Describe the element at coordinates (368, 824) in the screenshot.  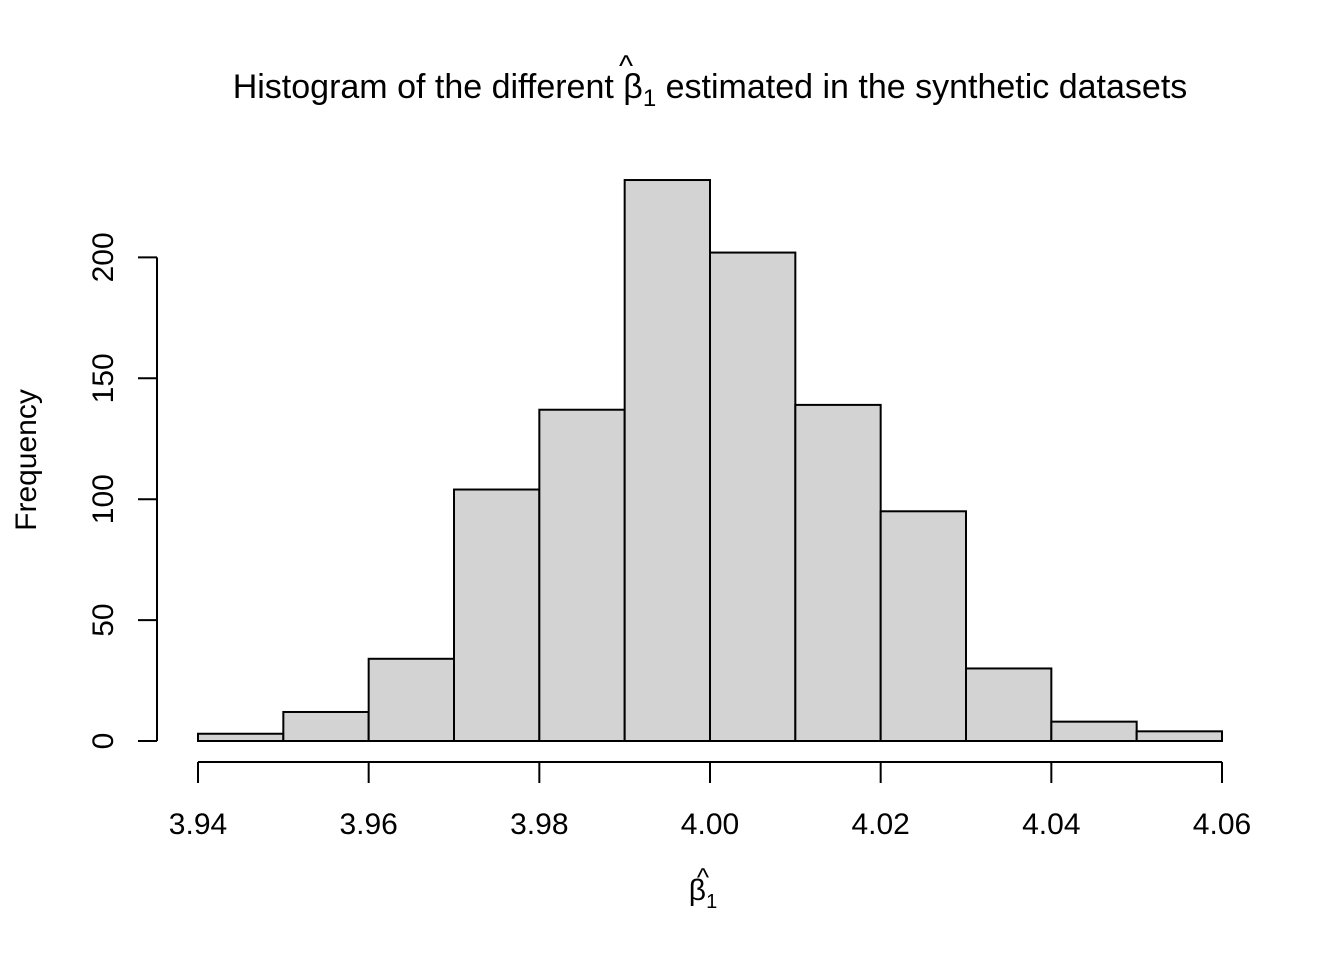
I see `x-tick-label: 3.96` at that location.